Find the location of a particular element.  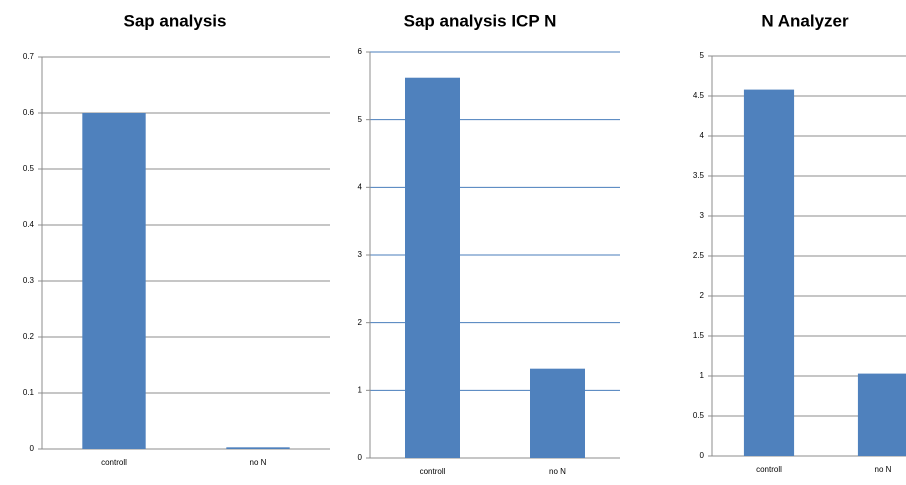

y-tick-label: 0.7 is located at coordinates (29, 56).